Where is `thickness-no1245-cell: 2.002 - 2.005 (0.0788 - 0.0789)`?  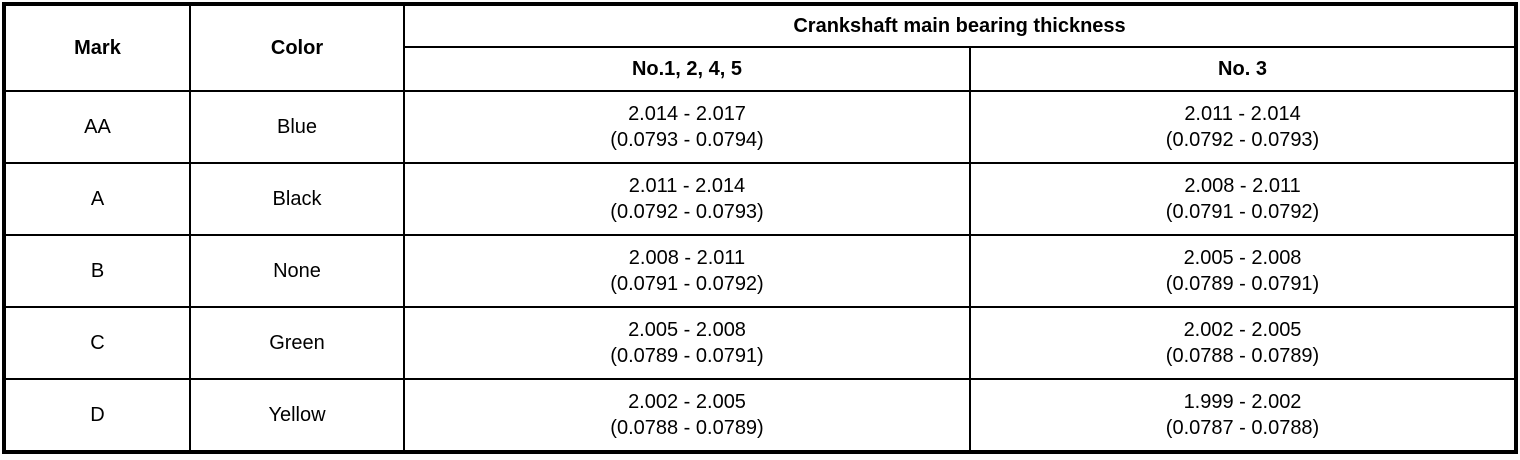
thickness-no1245-cell: 2.002 - 2.005 (0.0788 - 0.0789) is located at coordinates (687, 415).